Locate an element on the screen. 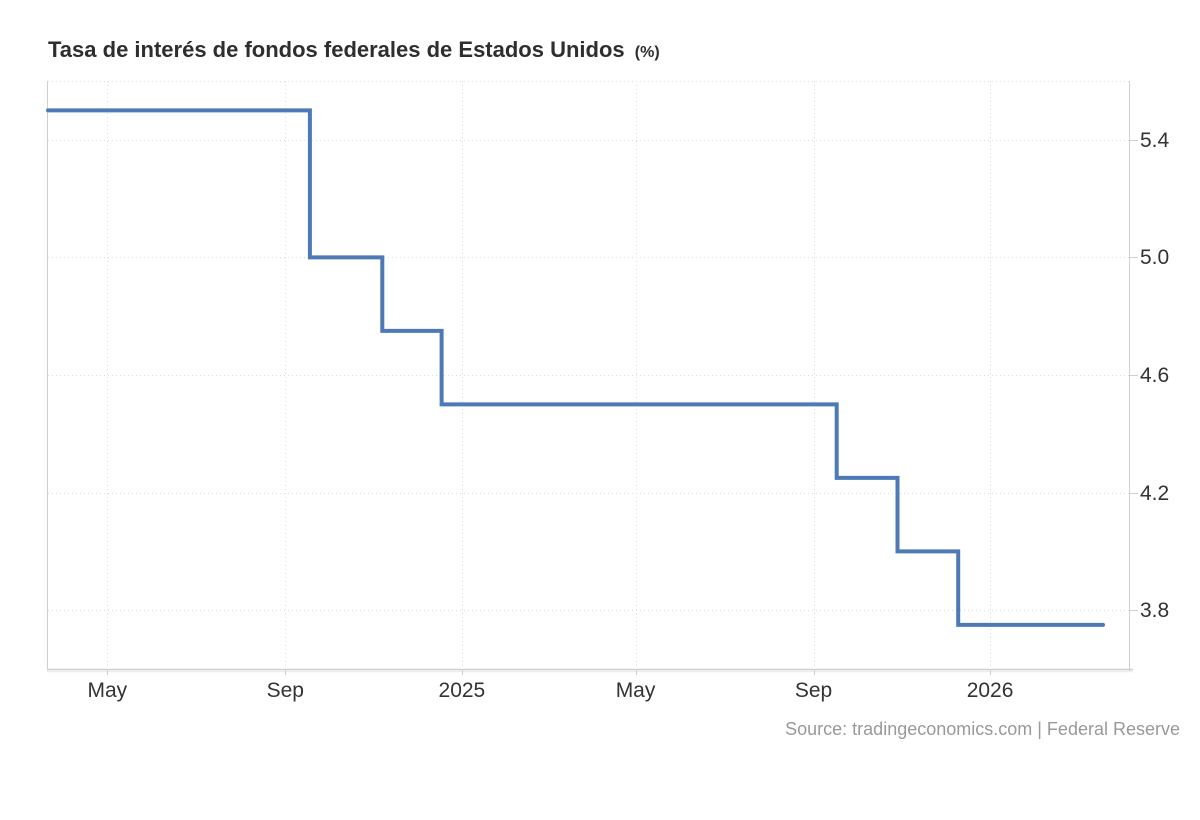 Image resolution: width=1200 pixels, height=820 pixels. y-axis-label: 4.2 is located at coordinates (1155, 493).